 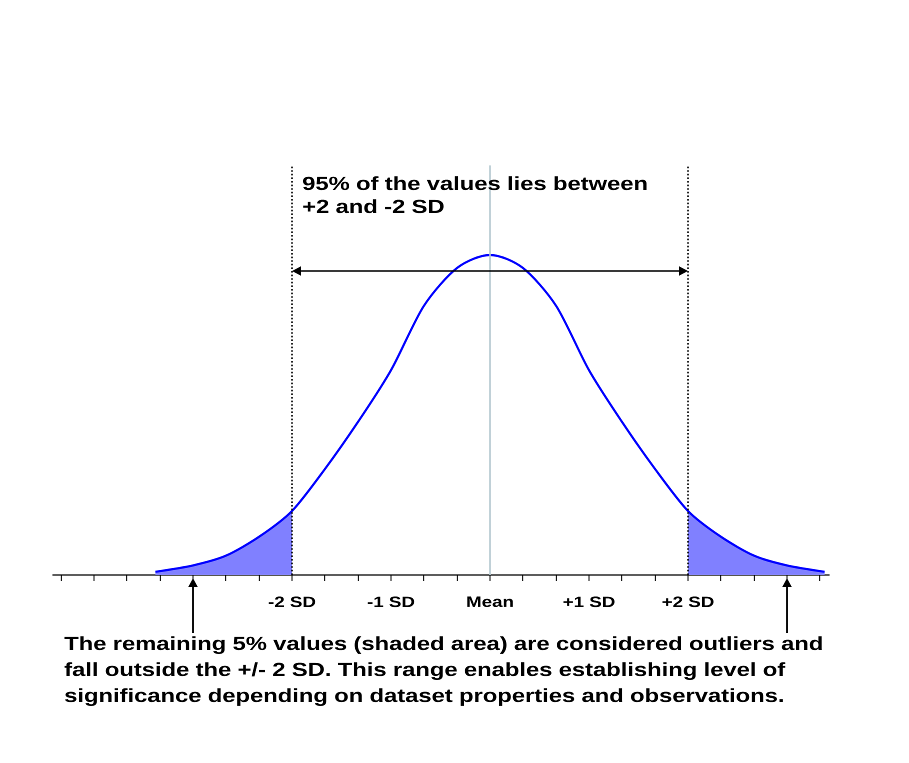 What do you see at coordinates (475, 195) in the screenshot?
I see `text: 95% of the values lies between +2 and -2 SD` at bounding box center [475, 195].